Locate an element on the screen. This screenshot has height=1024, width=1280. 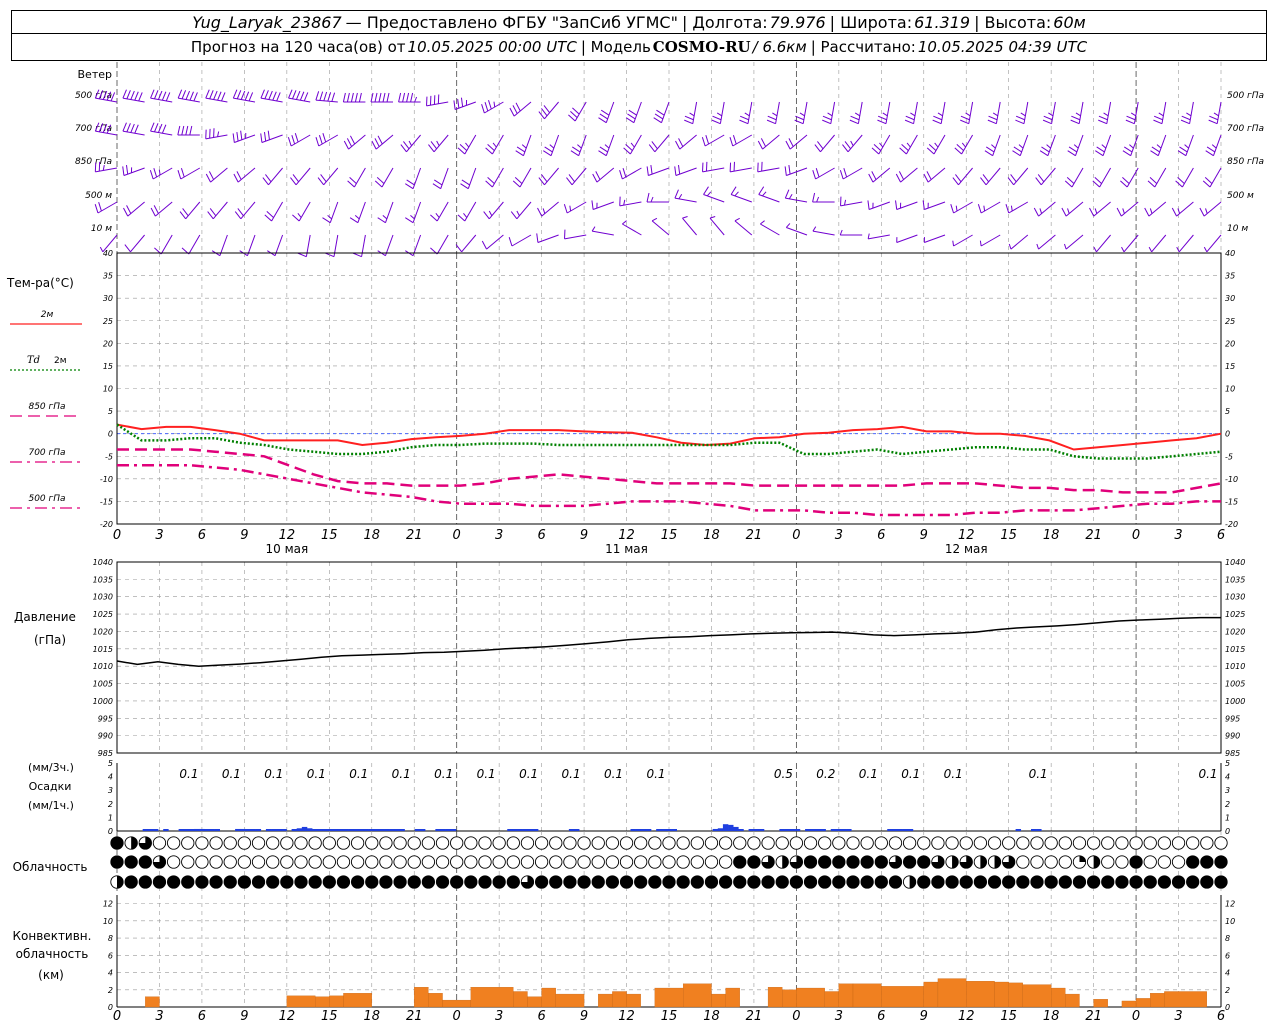
temp-x-tick-label: 3 is located at coordinates (499, 535).